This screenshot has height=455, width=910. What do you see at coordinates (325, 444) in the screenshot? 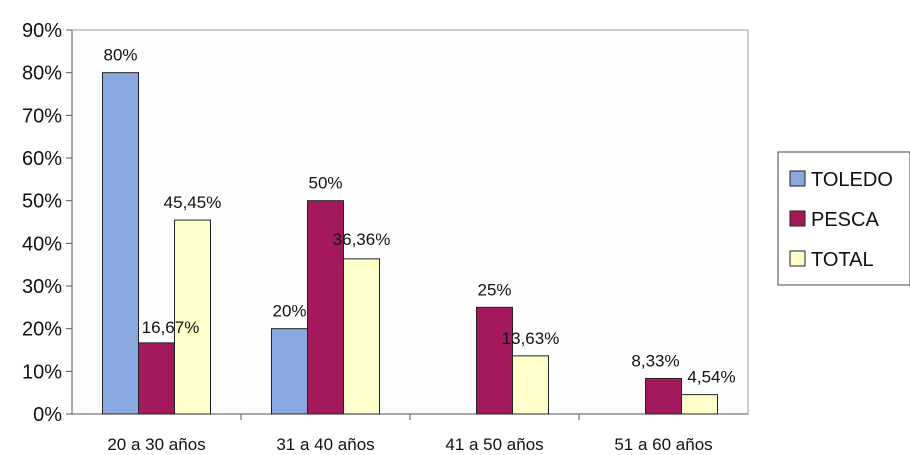
I see `x-category-label: 31 a 40 años` at bounding box center [325, 444].